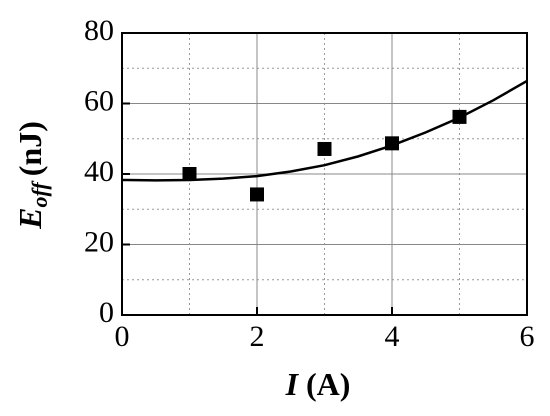 This screenshot has width=550, height=416. Describe the element at coordinates (106, 312) in the screenshot. I see `y-tick-label: 0` at that location.